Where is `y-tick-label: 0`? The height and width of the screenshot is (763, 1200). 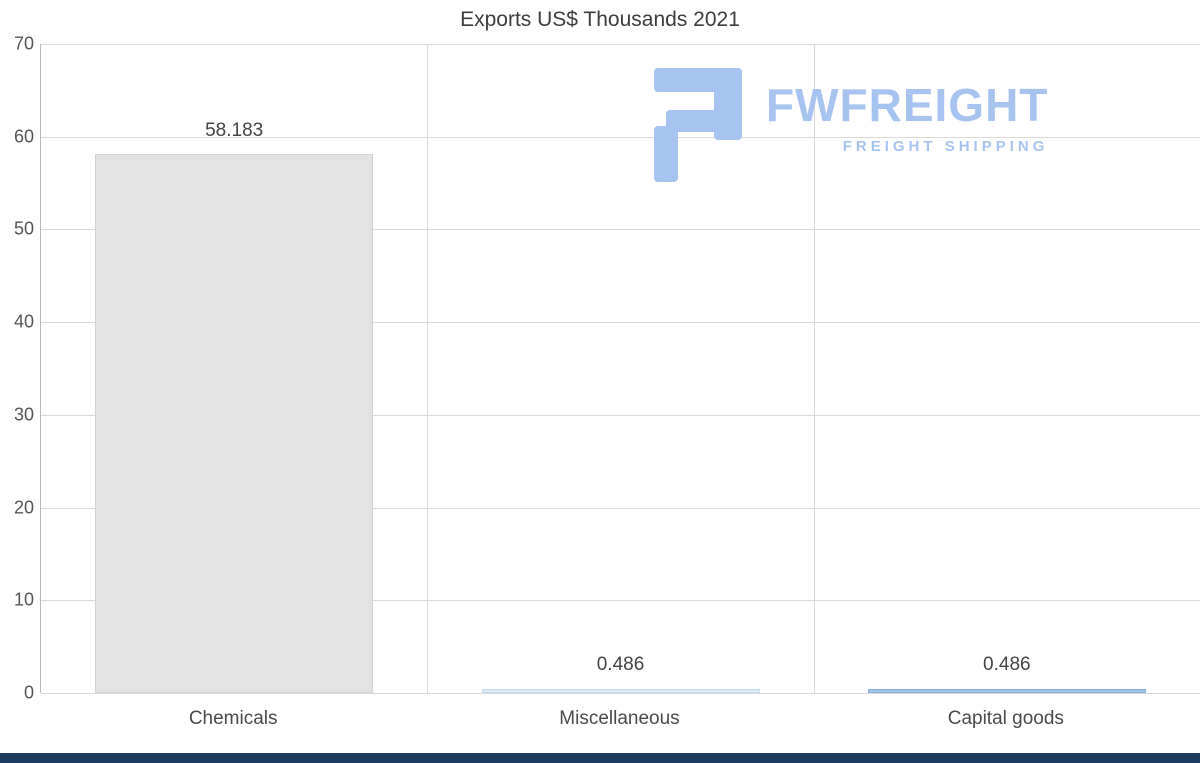
y-tick-label: 0 is located at coordinates (28, 692).